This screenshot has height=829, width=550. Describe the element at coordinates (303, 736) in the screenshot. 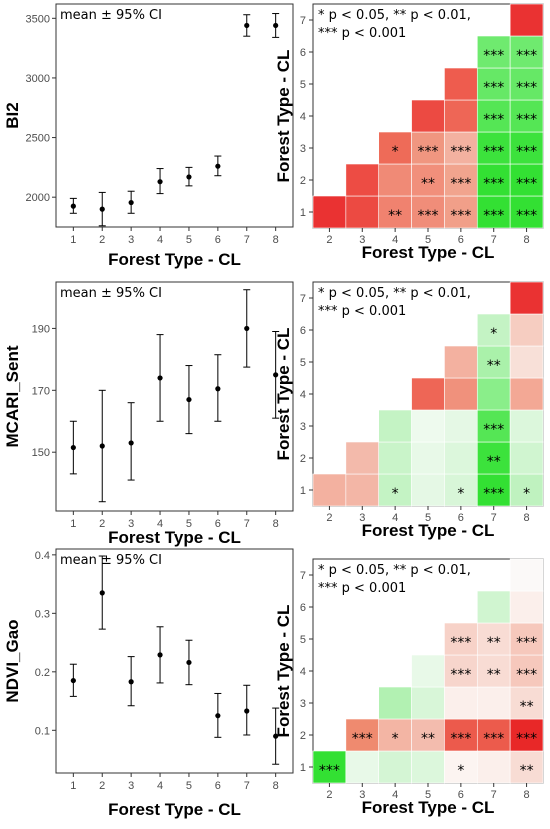

I see `y-tick-label: 2` at that location.